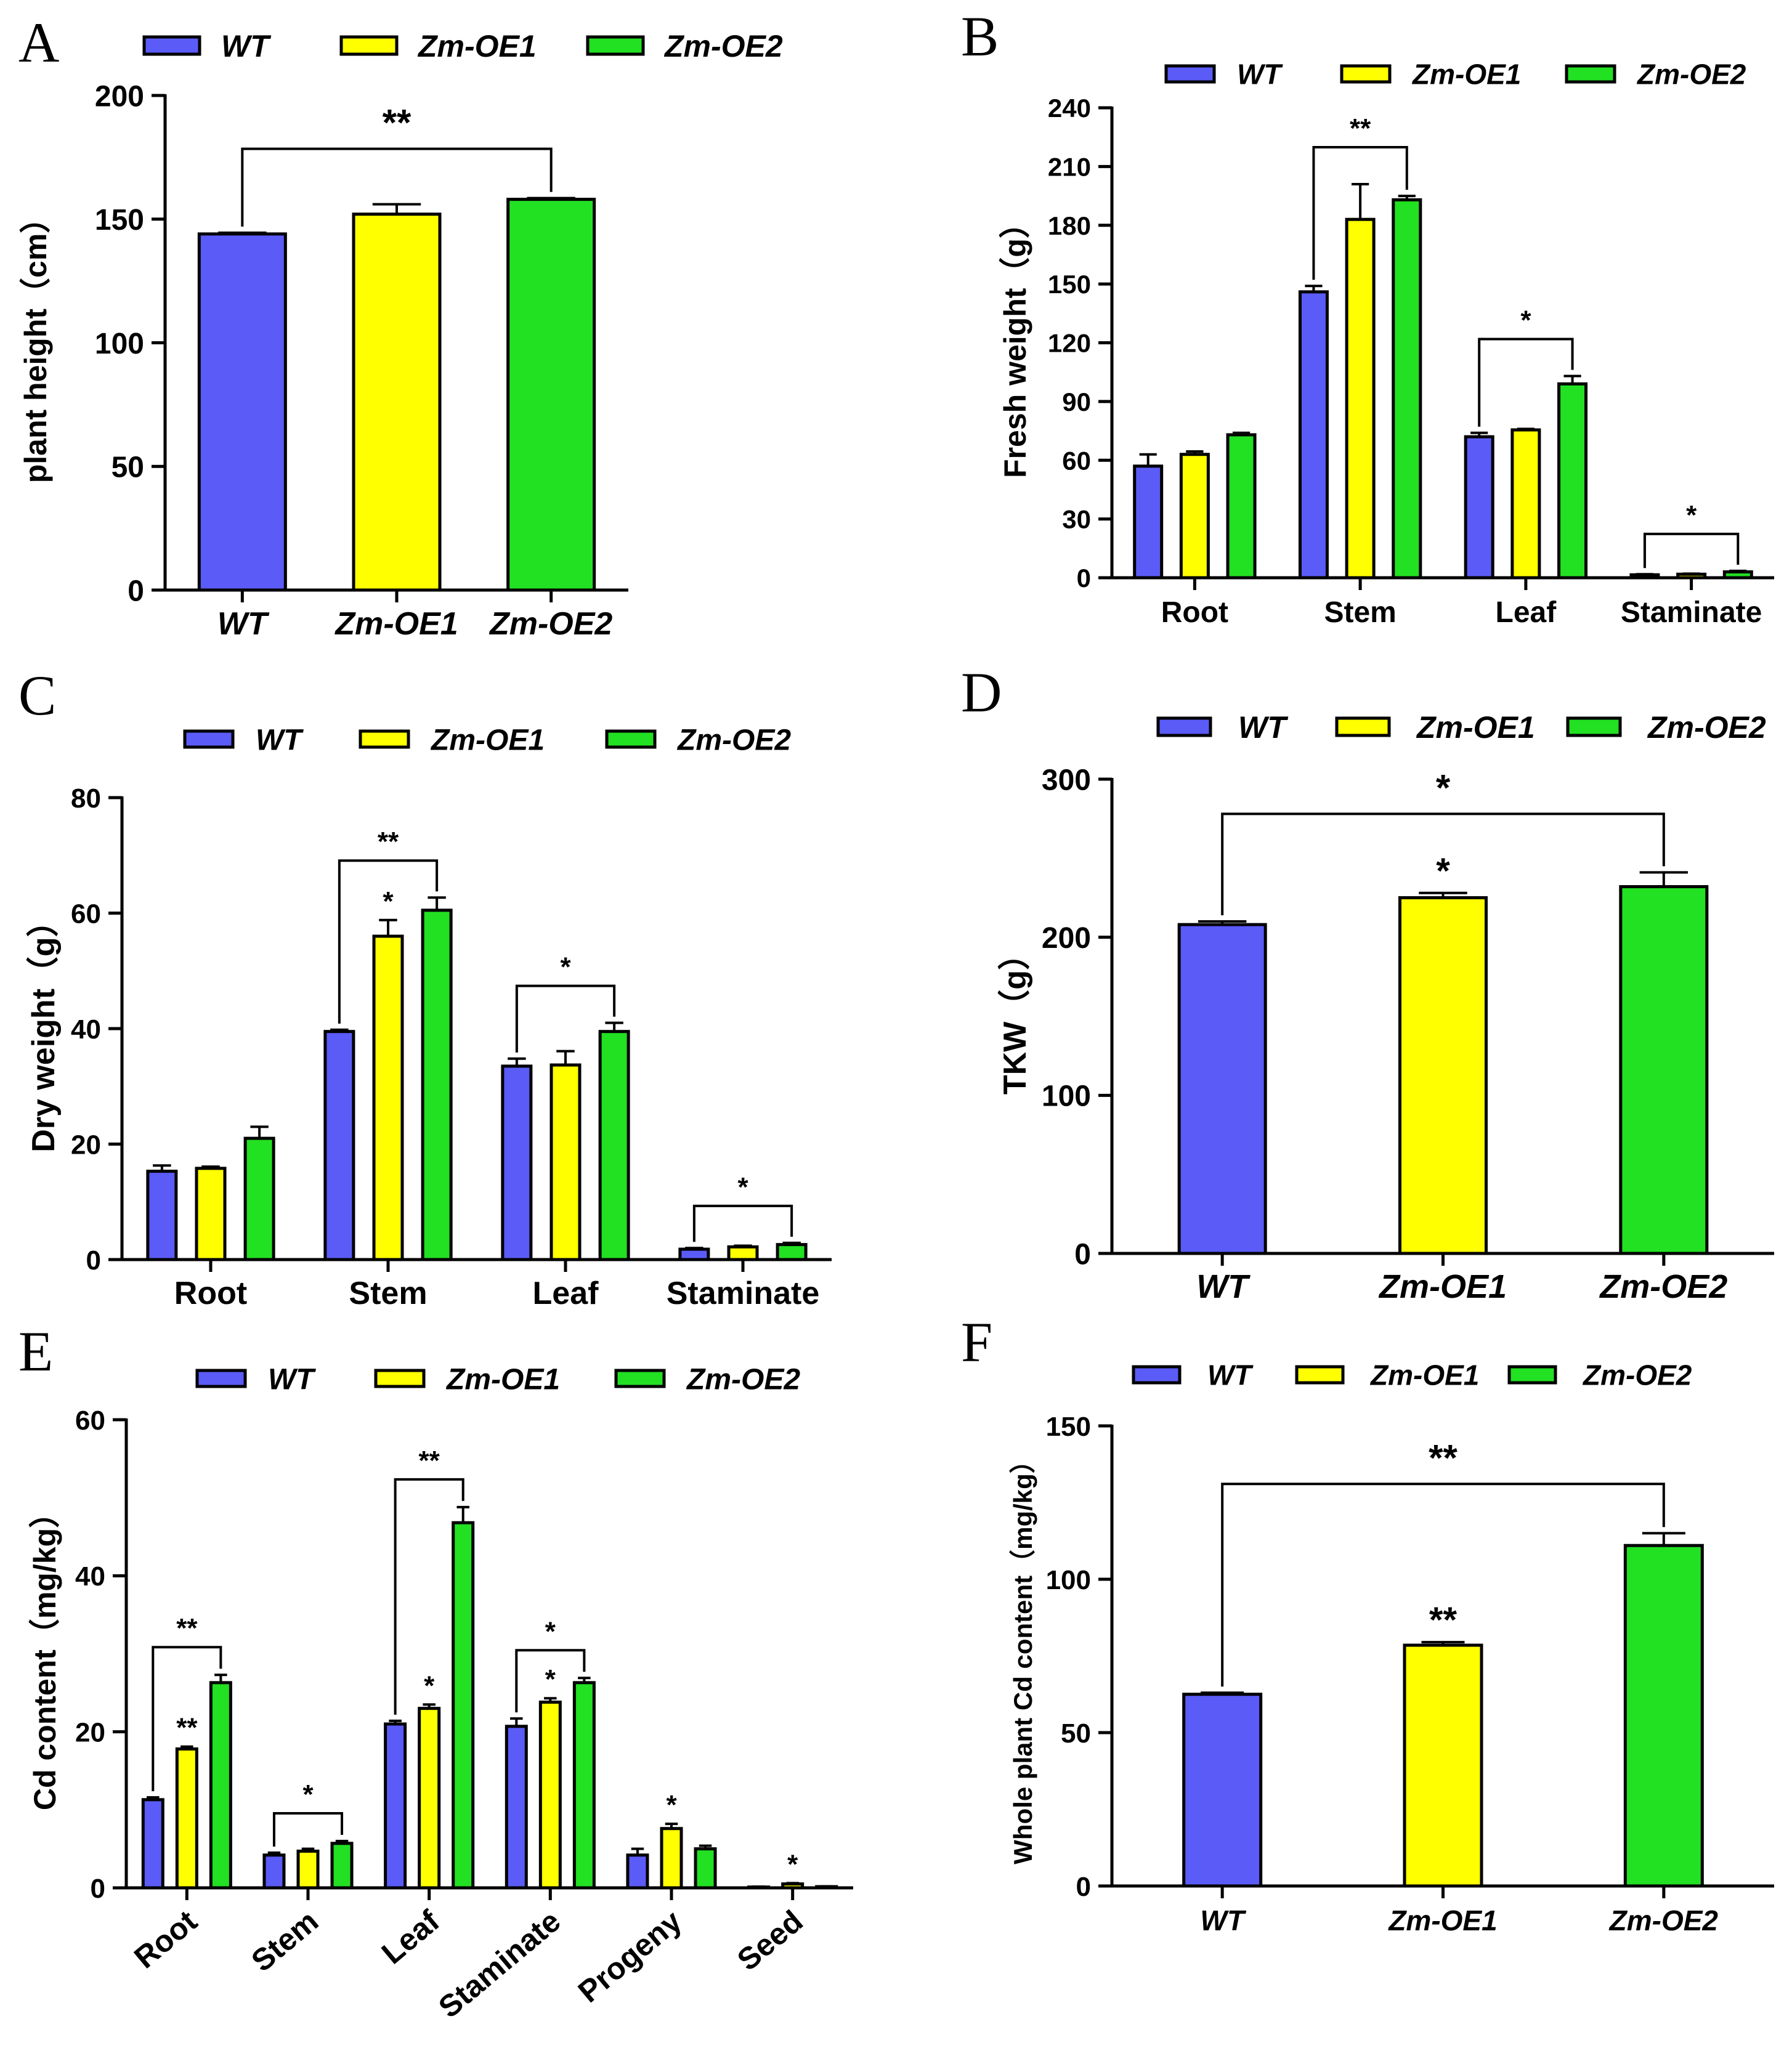  What do you see at coordinates (86, 798) in the screenshot?
I see `y-tick-label: 80` at bounding box center [86, 798].